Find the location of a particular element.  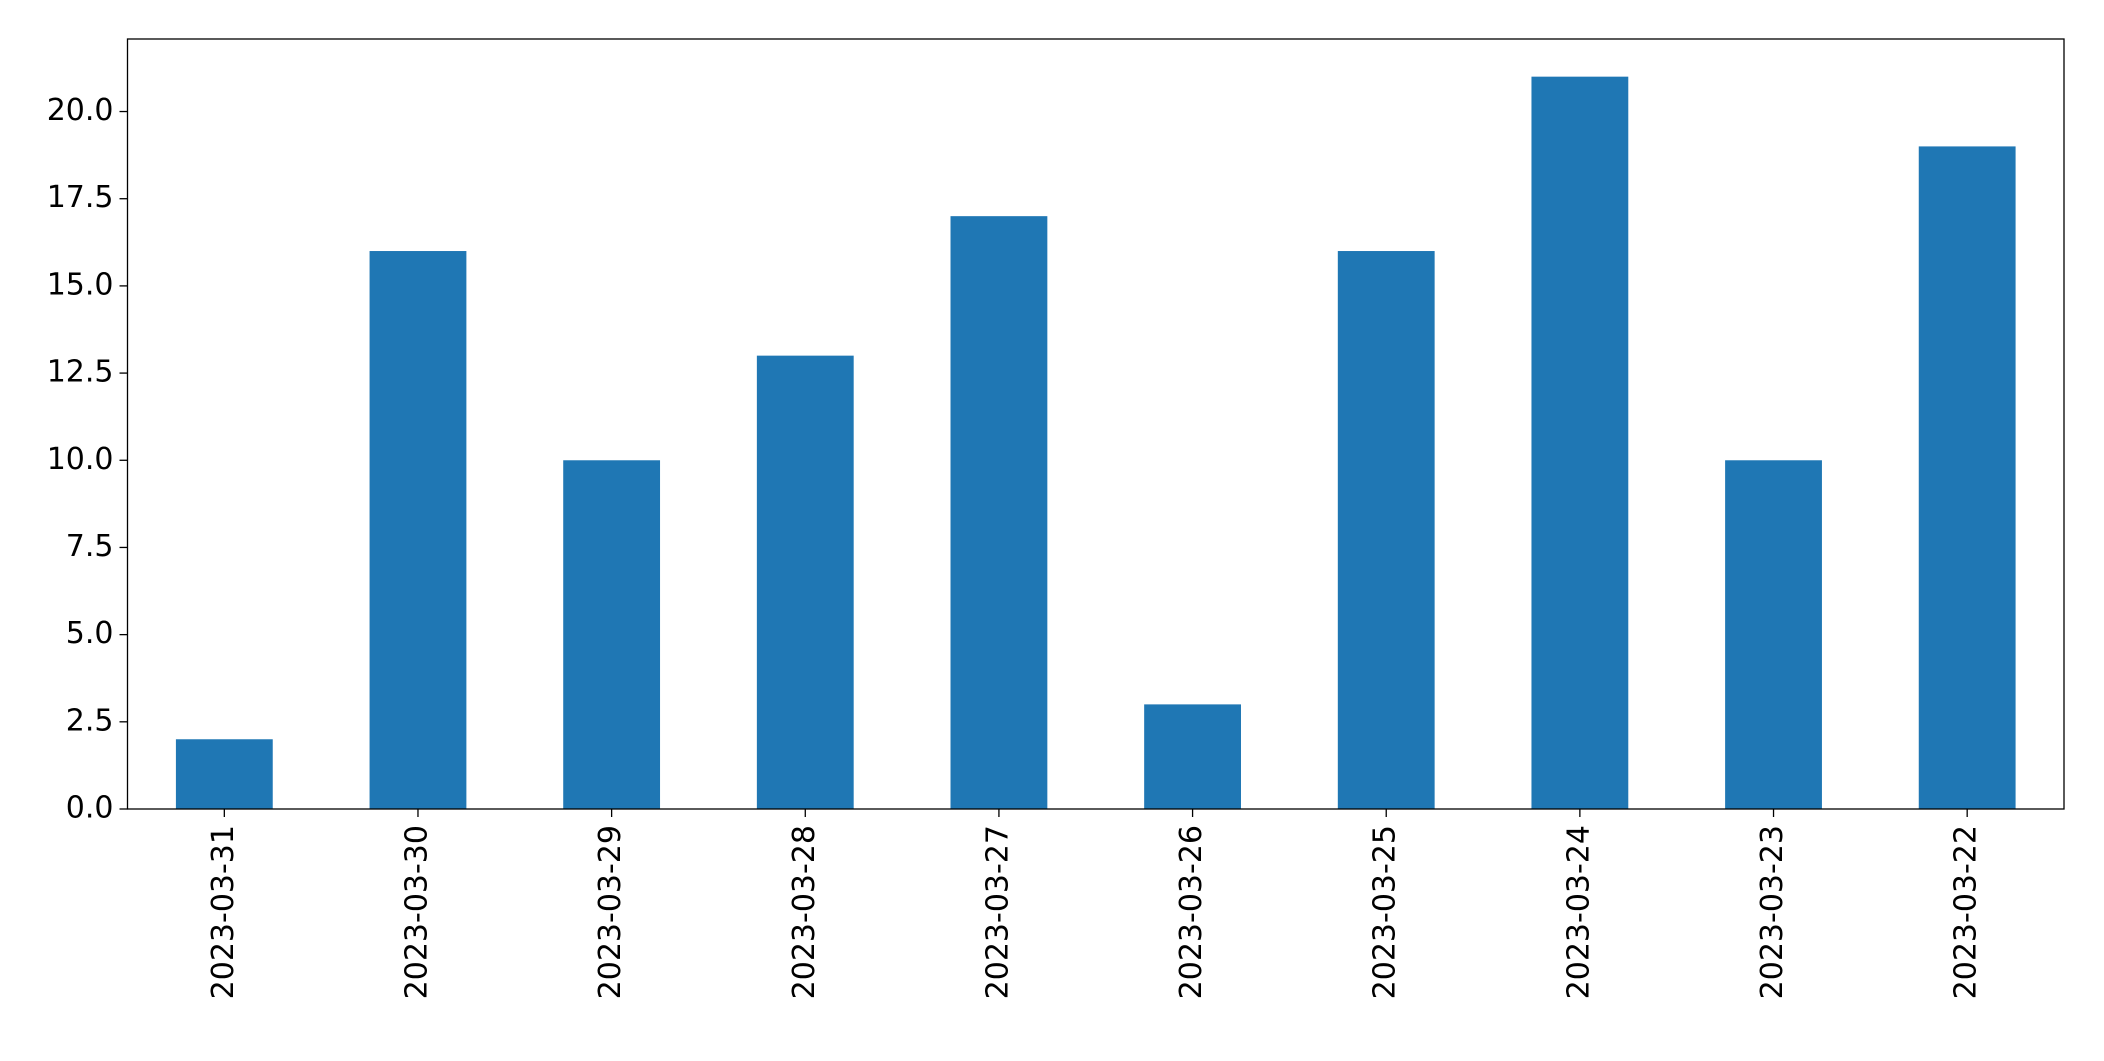

y-tick-label: 0.0 is located at coordinates (90, 808).